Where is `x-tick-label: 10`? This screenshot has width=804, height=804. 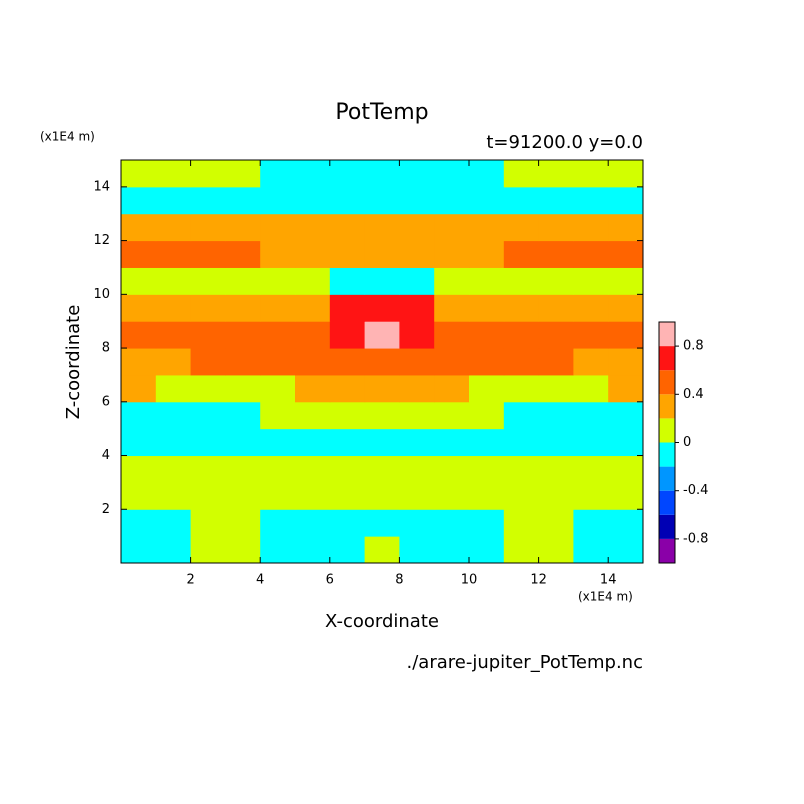 x-tick-label: 10 is located at coordinates (469, 580).